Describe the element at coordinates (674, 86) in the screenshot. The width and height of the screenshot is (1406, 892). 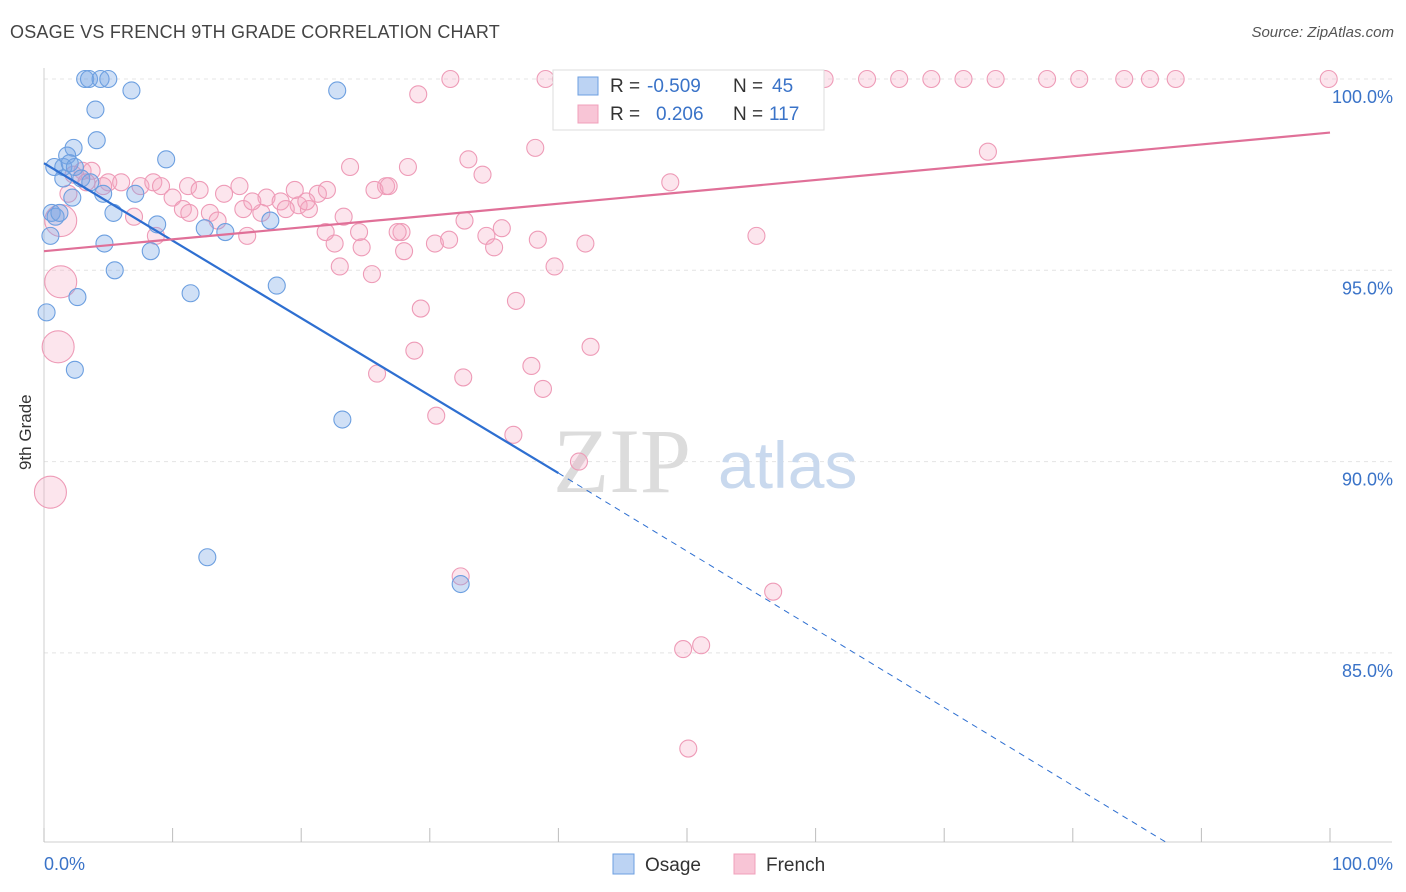
I see `legend-r-value-osage: -0.509` at that location.